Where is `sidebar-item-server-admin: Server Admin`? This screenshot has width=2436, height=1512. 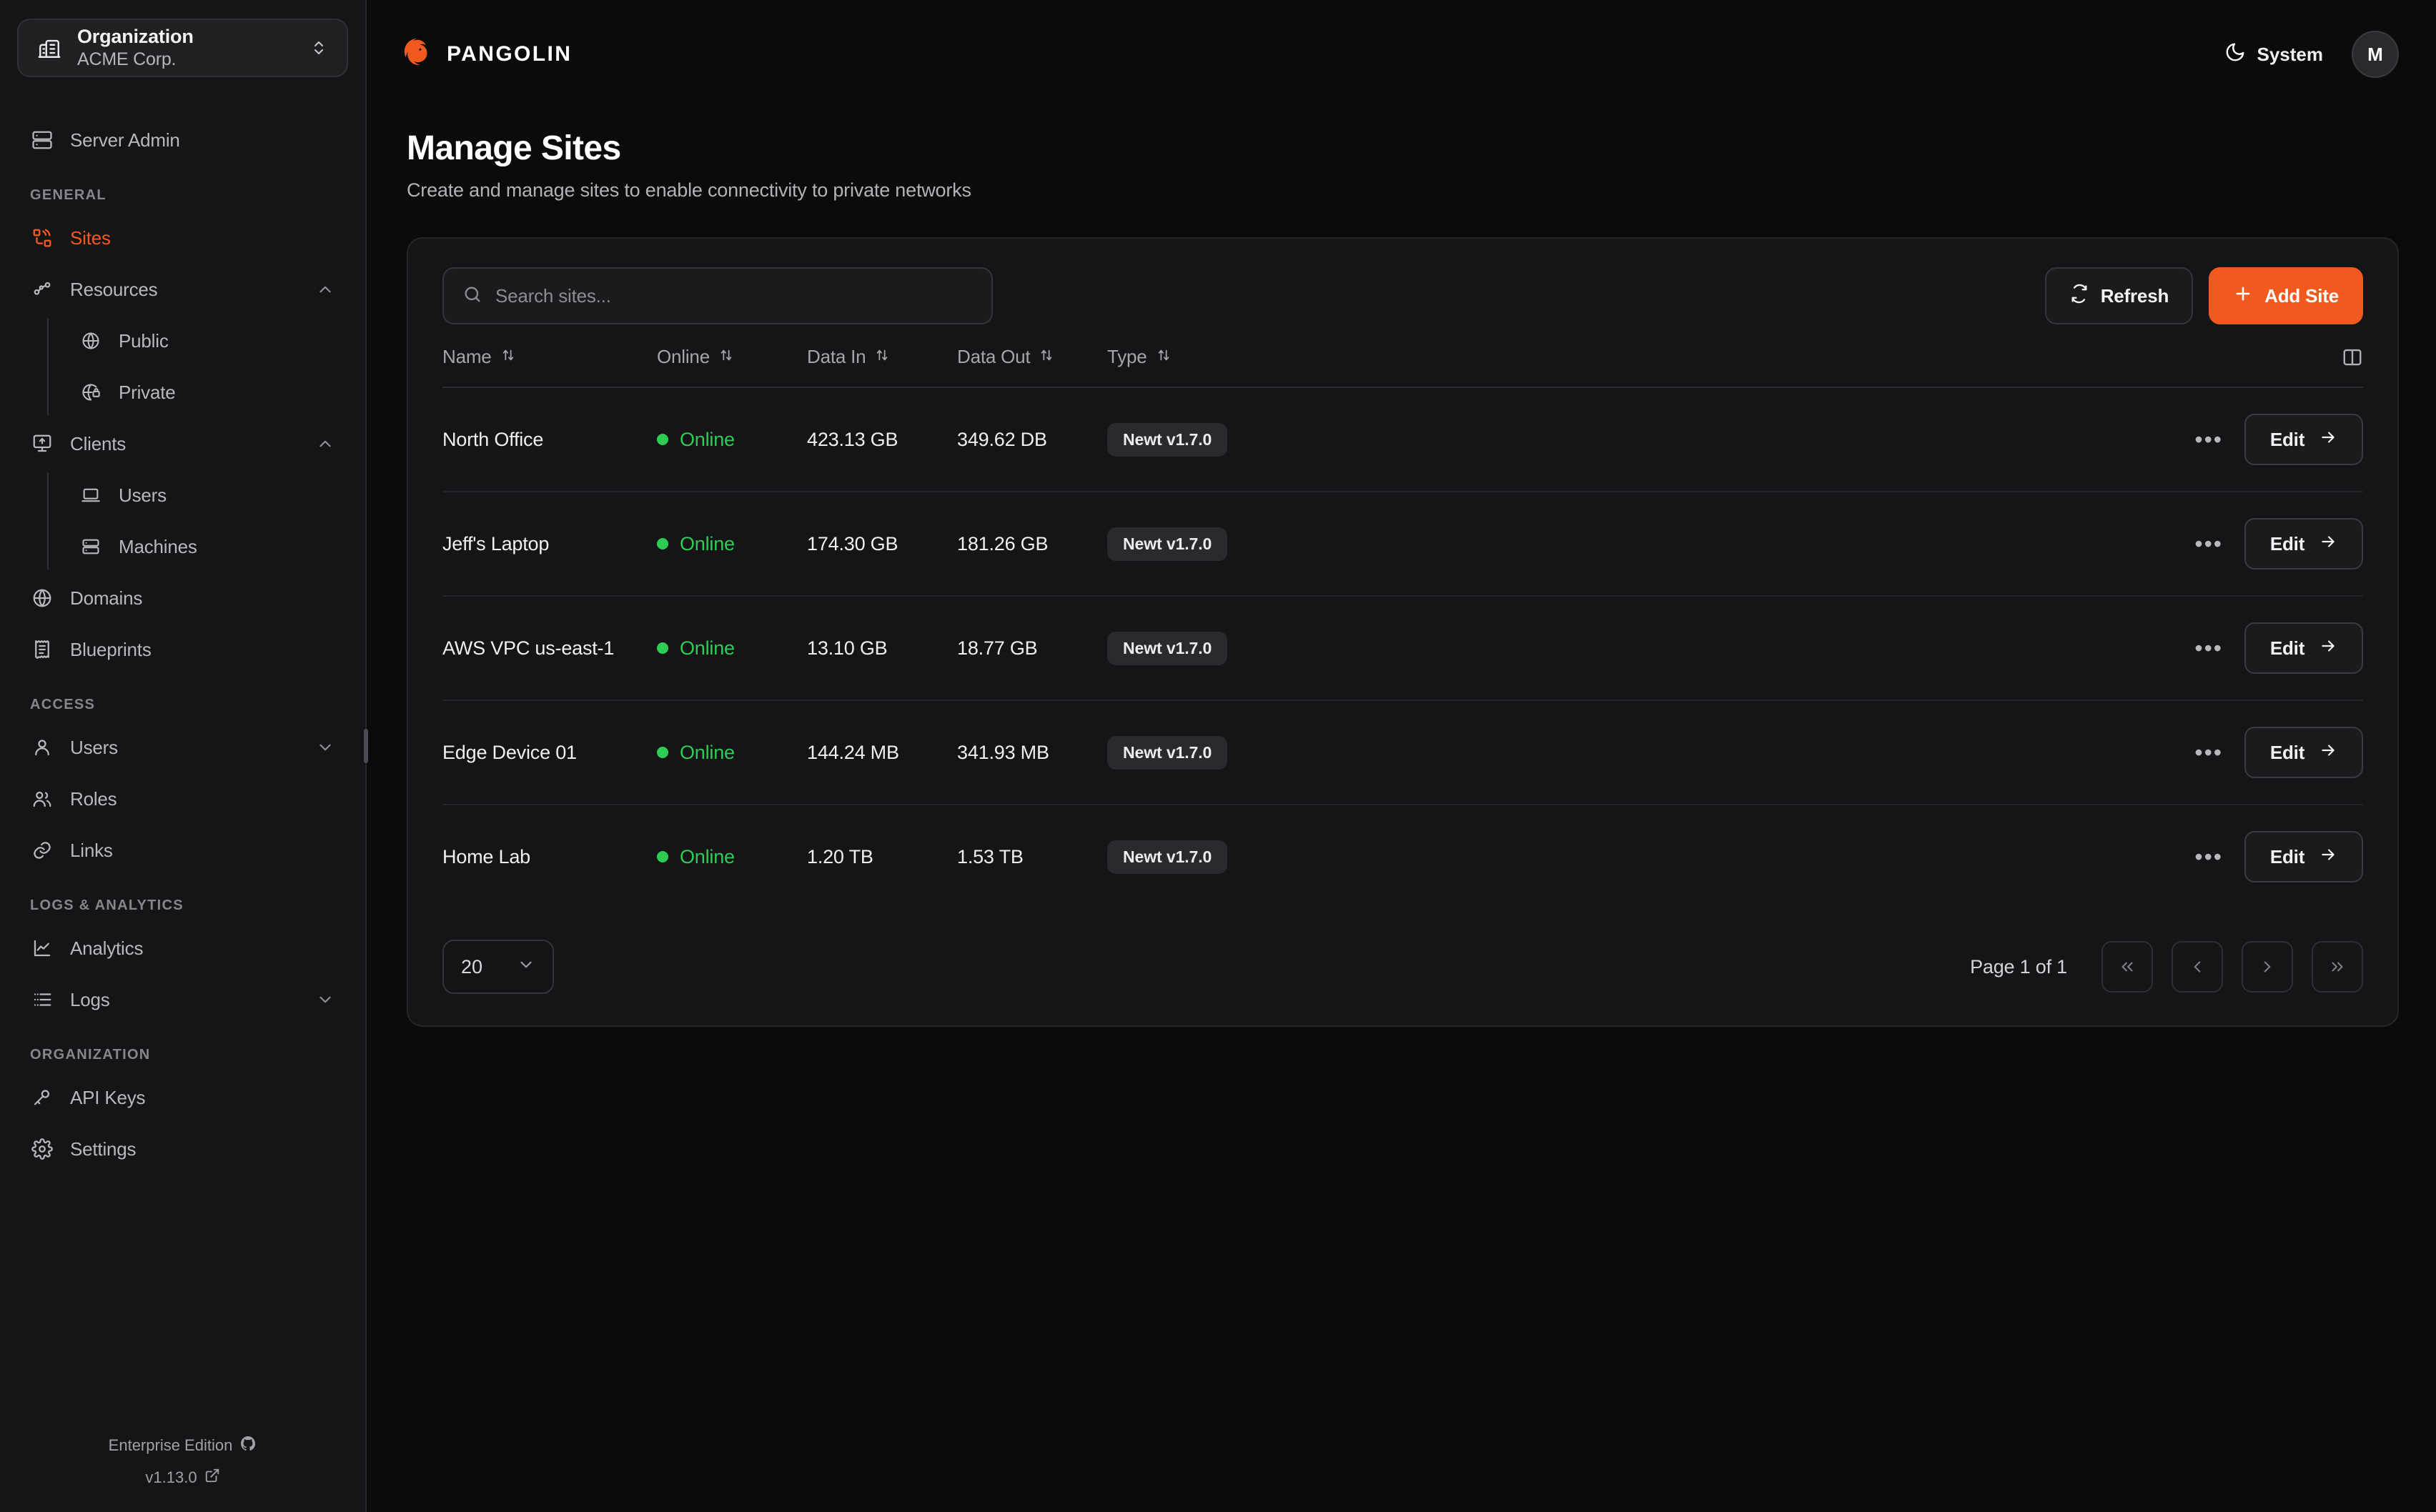
sidebar-item-server-admin: Server Admin is located at coordinates (182, 140).